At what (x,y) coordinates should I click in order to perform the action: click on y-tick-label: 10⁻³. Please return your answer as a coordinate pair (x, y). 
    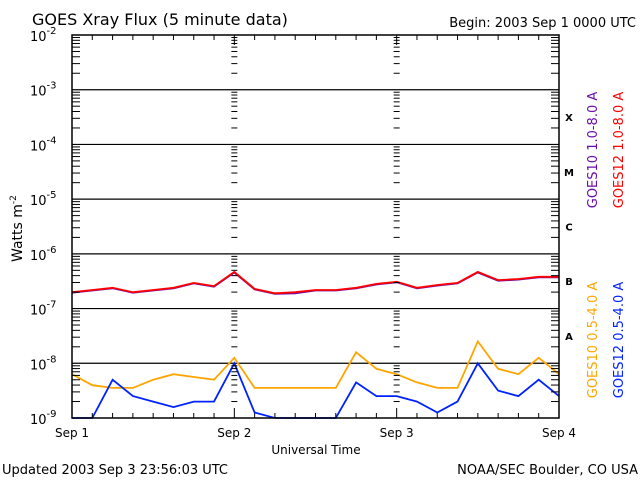
    Looking at the image, I should click on (43, 90).